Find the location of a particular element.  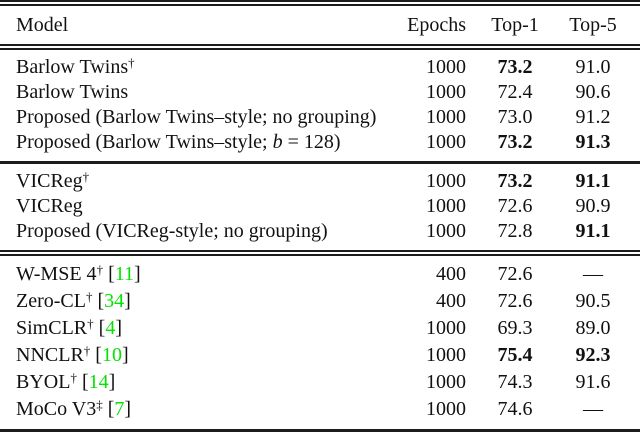

model-cell: VICReg is located at coordinates (192, 206).